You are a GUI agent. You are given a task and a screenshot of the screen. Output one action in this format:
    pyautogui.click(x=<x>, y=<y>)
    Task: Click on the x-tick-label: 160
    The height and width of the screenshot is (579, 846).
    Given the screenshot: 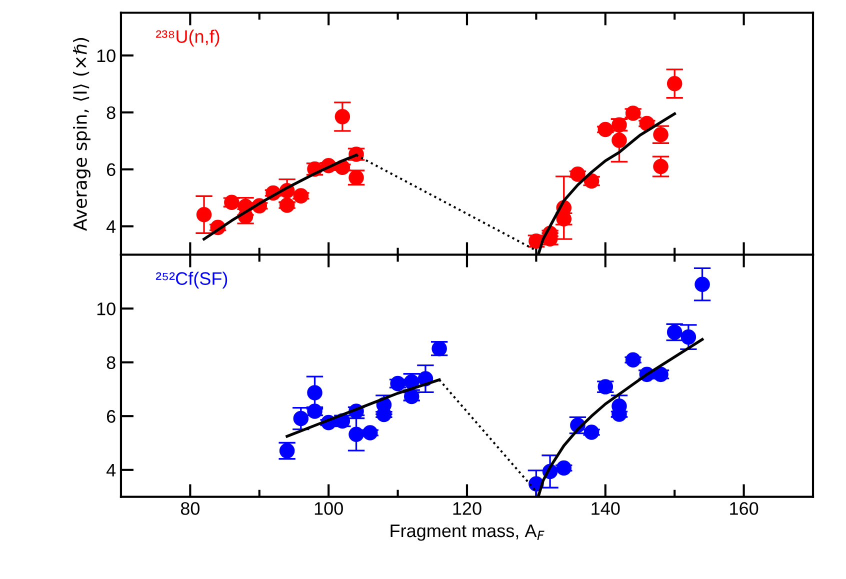 What is the action you would take?
    pyautogui.click(x=744, y=508)
    